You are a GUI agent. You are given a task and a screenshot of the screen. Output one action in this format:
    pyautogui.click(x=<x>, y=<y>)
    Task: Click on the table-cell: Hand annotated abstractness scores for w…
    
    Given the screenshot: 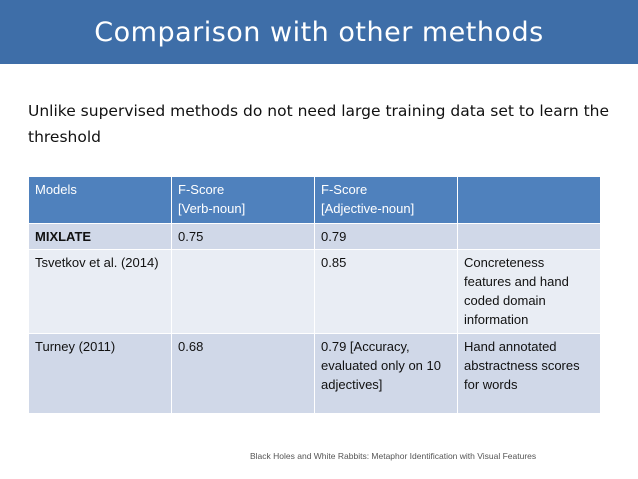 What is the action you would take?
    pyautogui.click(x=529, y=373)
    